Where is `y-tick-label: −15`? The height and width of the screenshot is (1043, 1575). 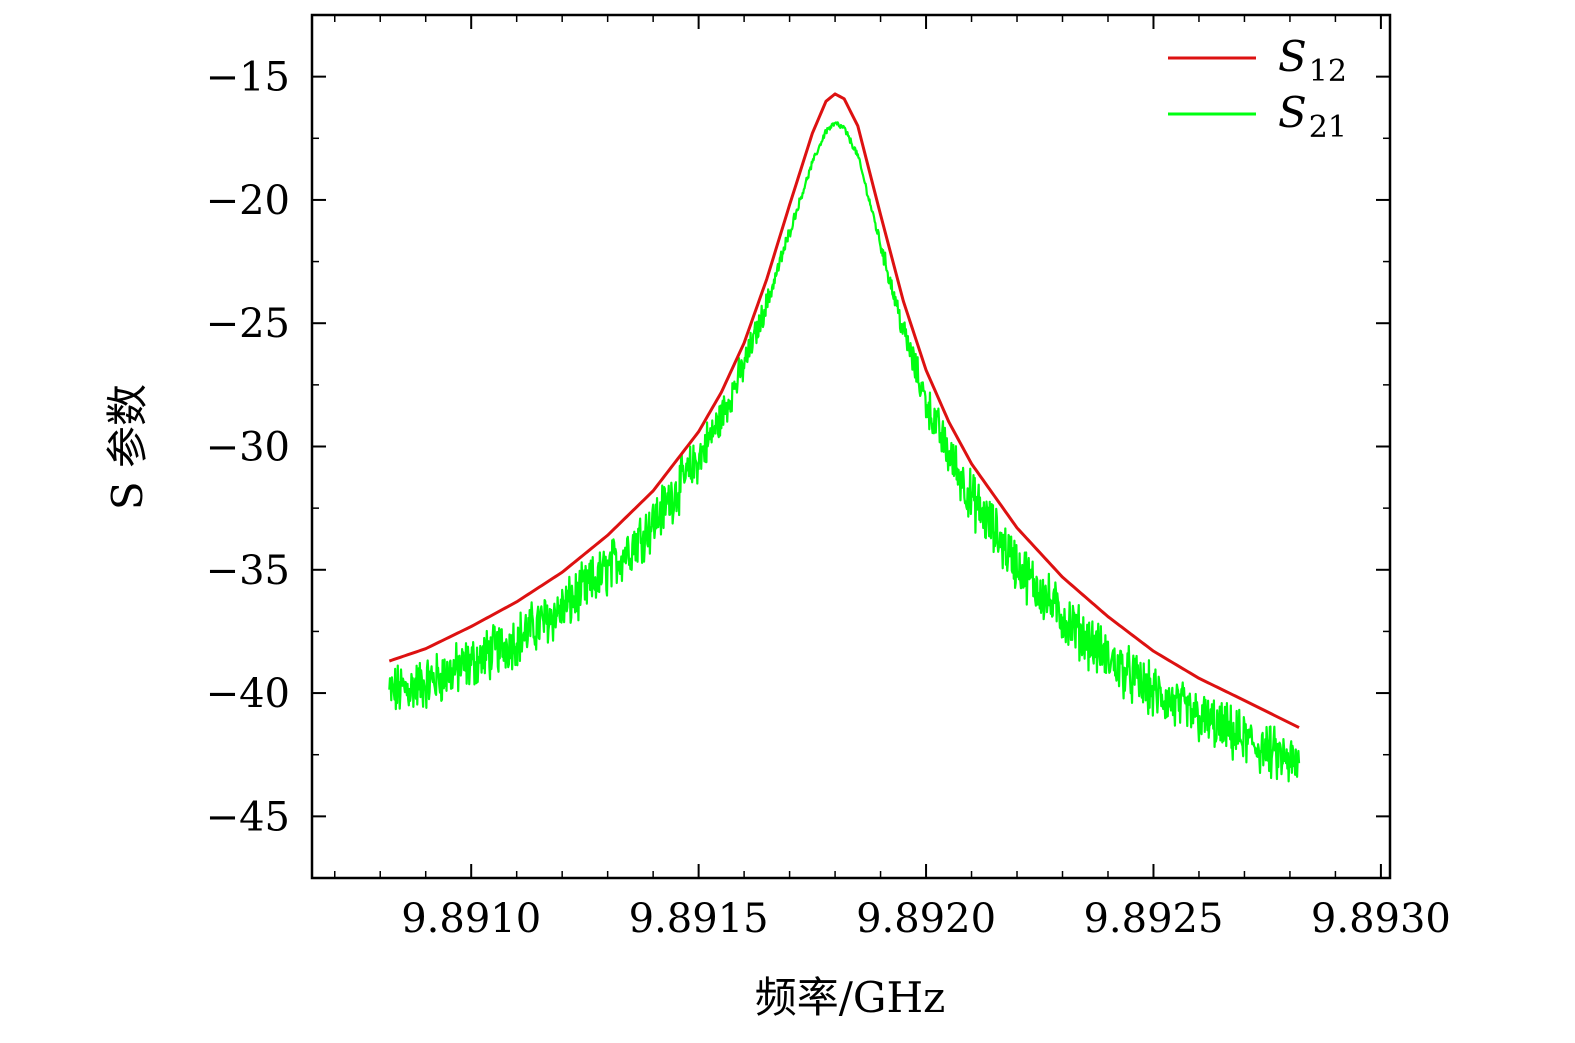
y-tick-label: −15 is located at coordinates (248, 78).